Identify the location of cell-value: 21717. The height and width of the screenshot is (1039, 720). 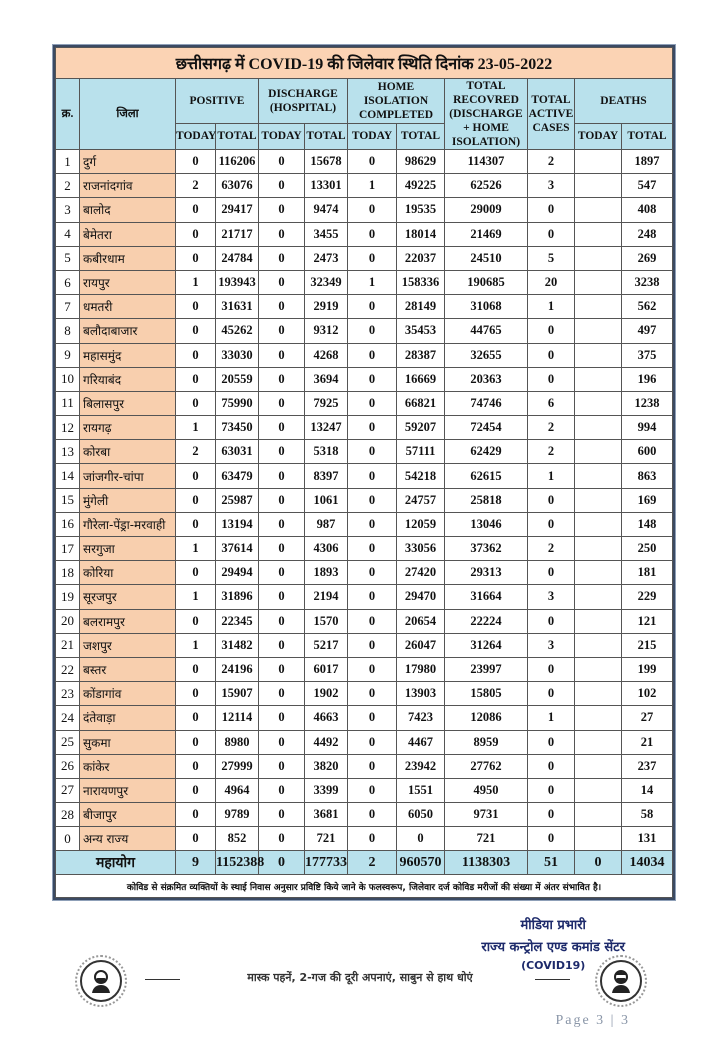
(237, 234).